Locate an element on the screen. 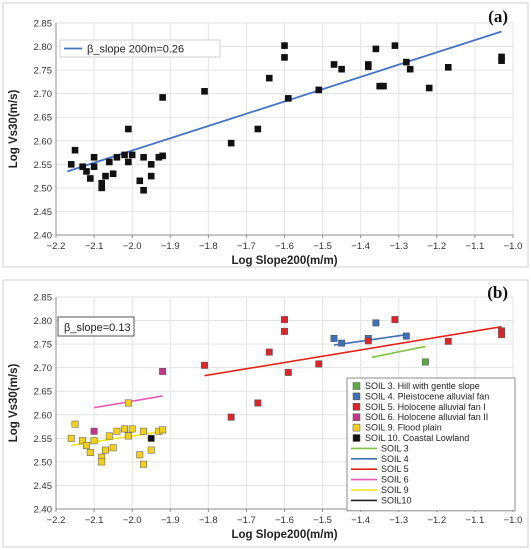 This screenshot has width=531, height=550. y-tick-label: 2.55 is located at coordinates (43, 165).